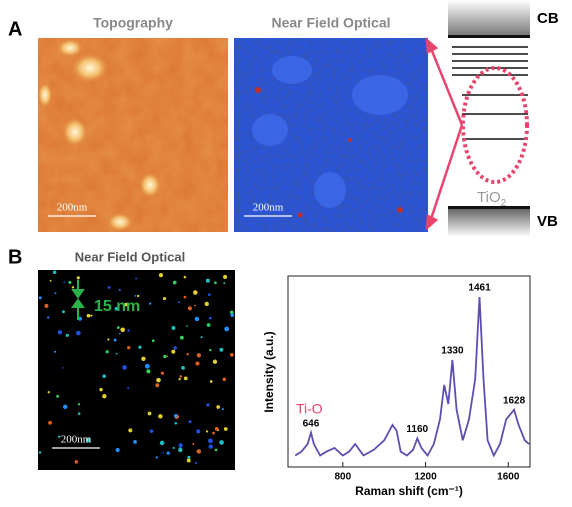 This screenshot has width=572, height=507. What do you see at coordinates (548, 18) in the screenshot?
I see `cb-label: CB` at bounding box center [548, 18].